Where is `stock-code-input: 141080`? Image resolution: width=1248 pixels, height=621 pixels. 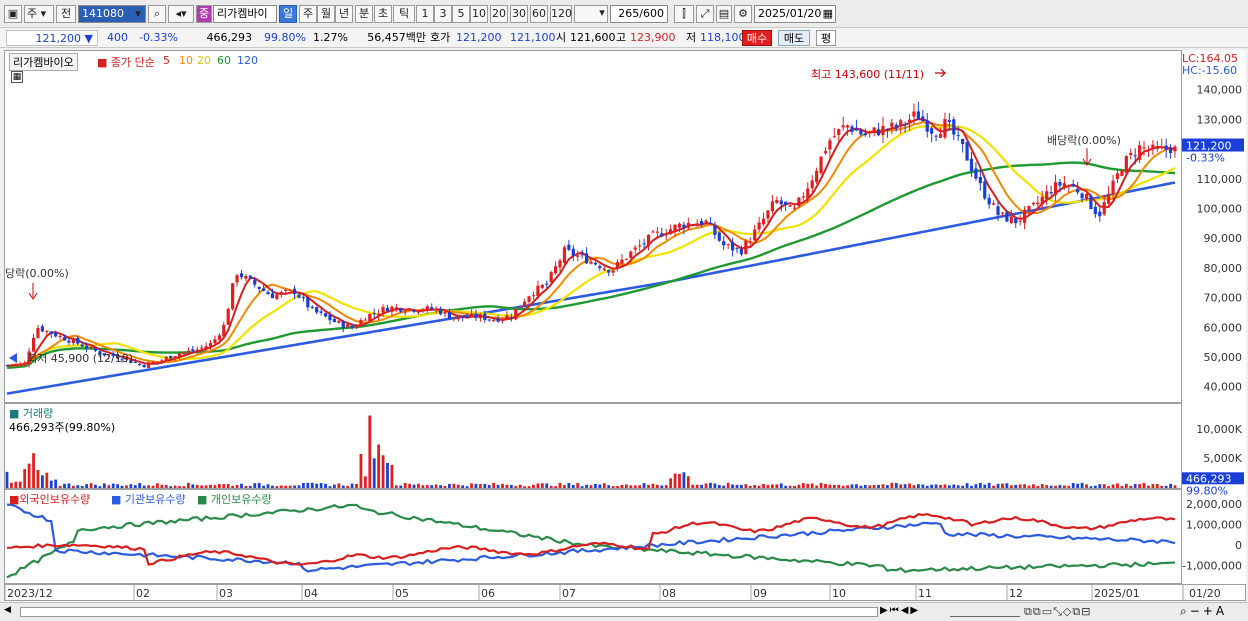 stock-code-input: 141080 is located at coordinates (112, 14).